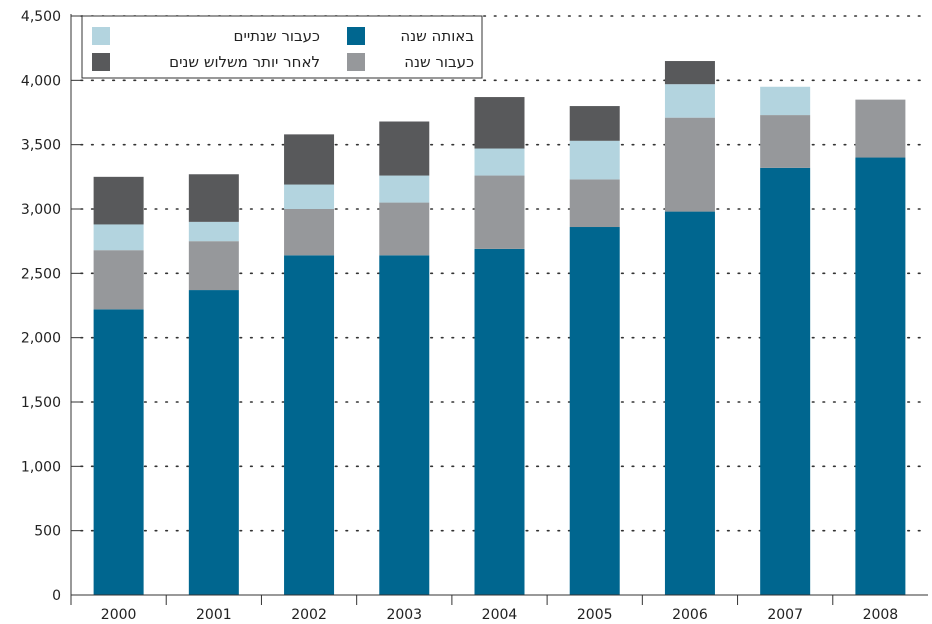  Describe the element at coordinates (56, 596) in the screenshot. I see `y-tick-label: 0` at that location.